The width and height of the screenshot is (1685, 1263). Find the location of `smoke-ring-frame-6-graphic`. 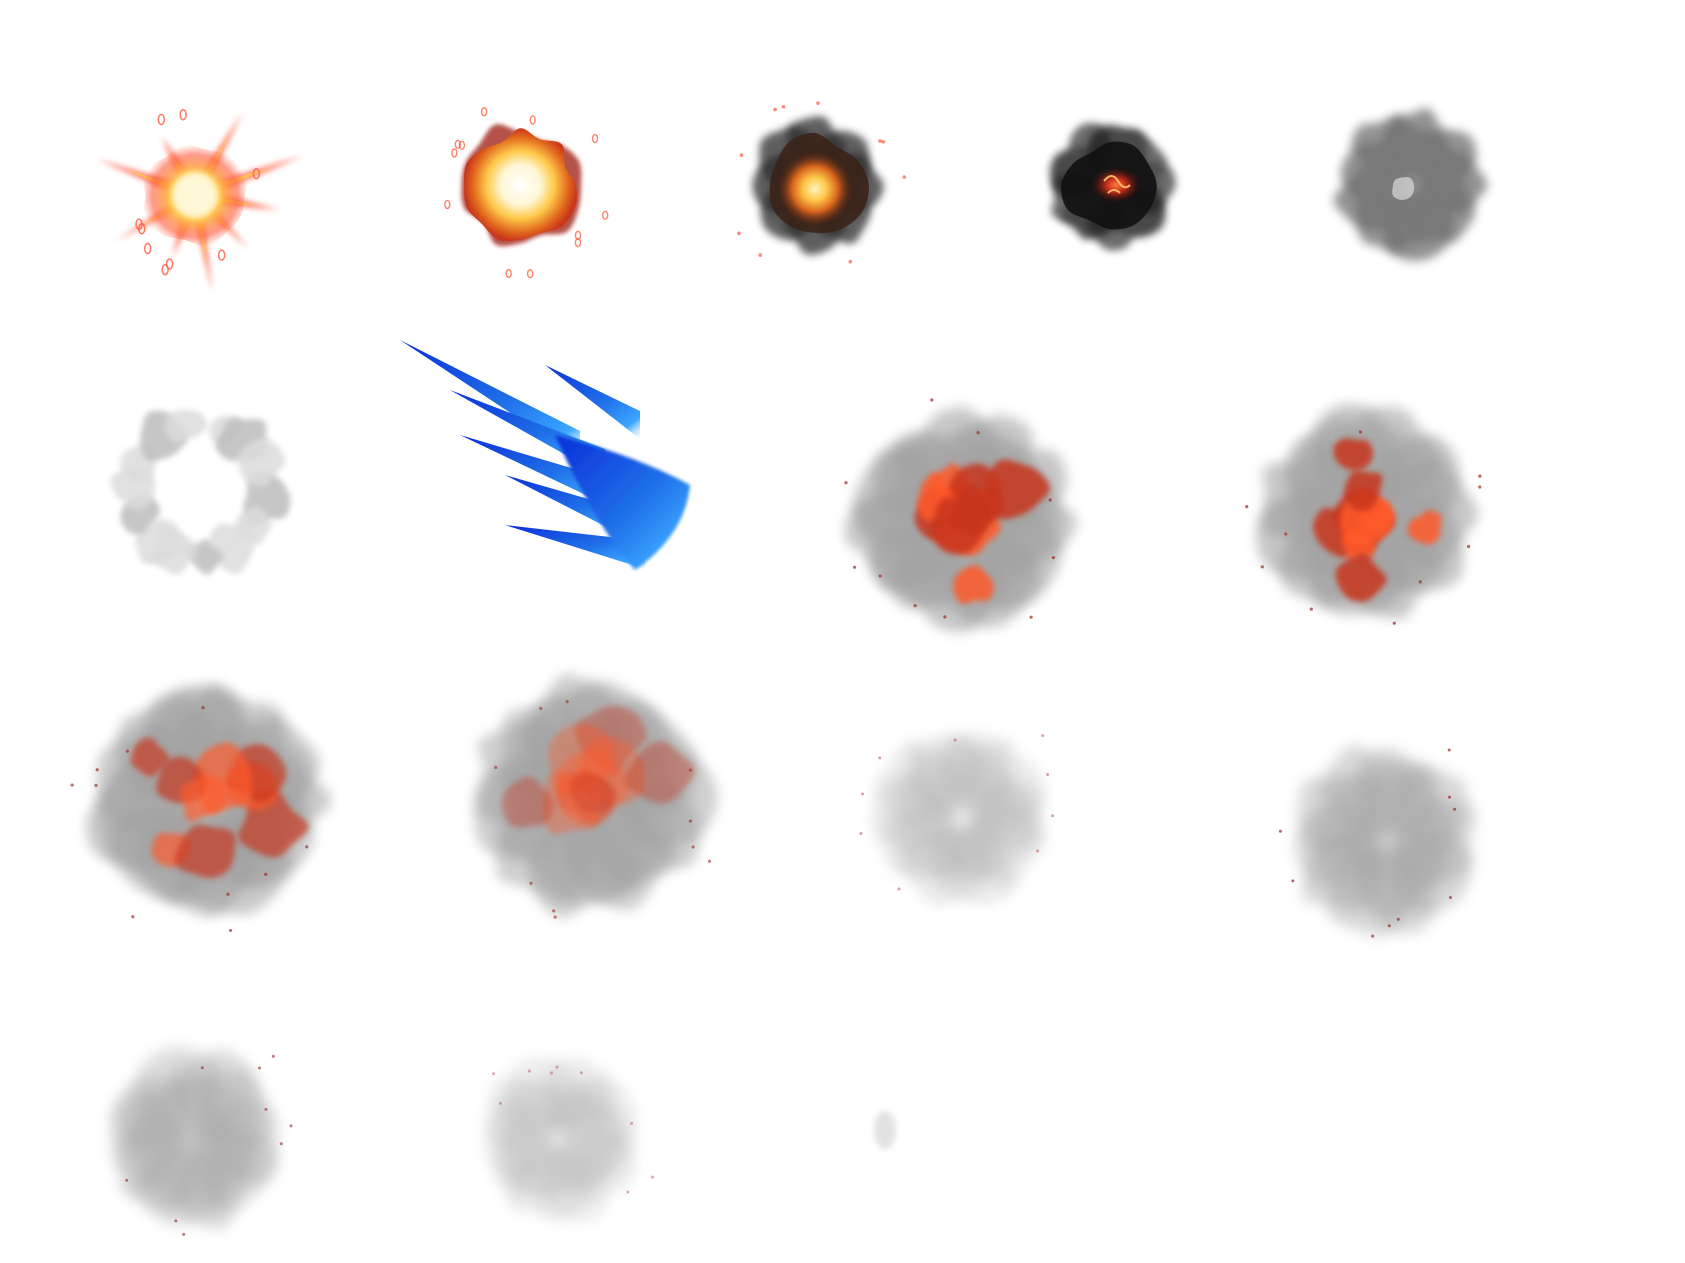

smoke-ring-frame-6-graphic is located at coordinates (200, 492).